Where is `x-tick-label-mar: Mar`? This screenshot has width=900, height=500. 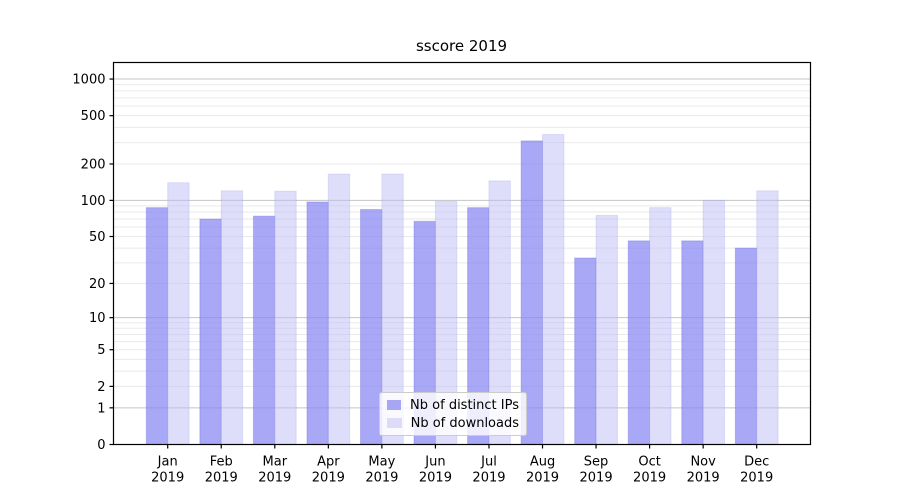
x-tick-label-mar: Mar is located at coordinates (275, 462).